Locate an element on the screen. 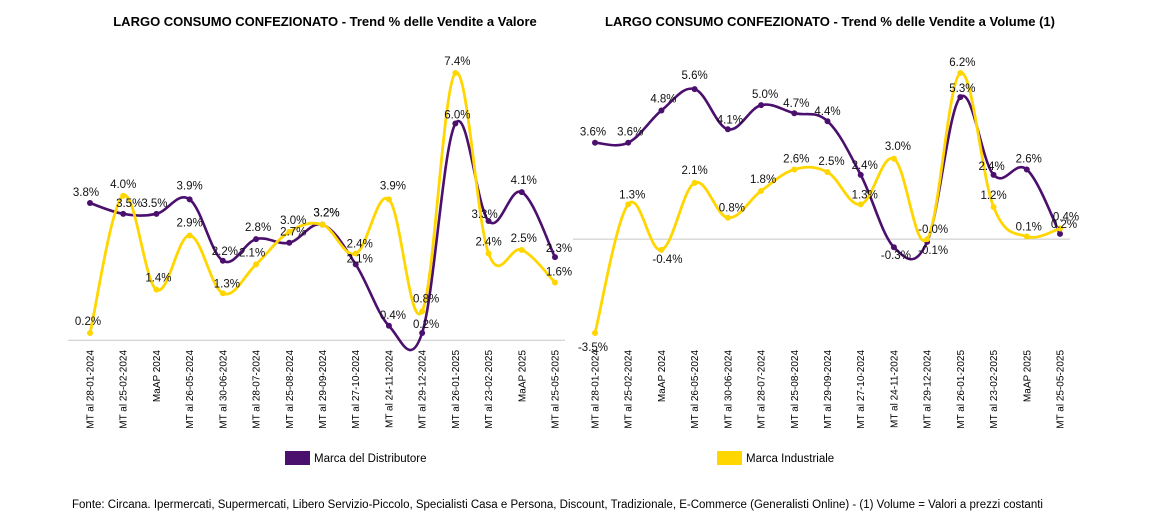  left-data-label-industriale: 2.1% is located at coordinates (252, 253).